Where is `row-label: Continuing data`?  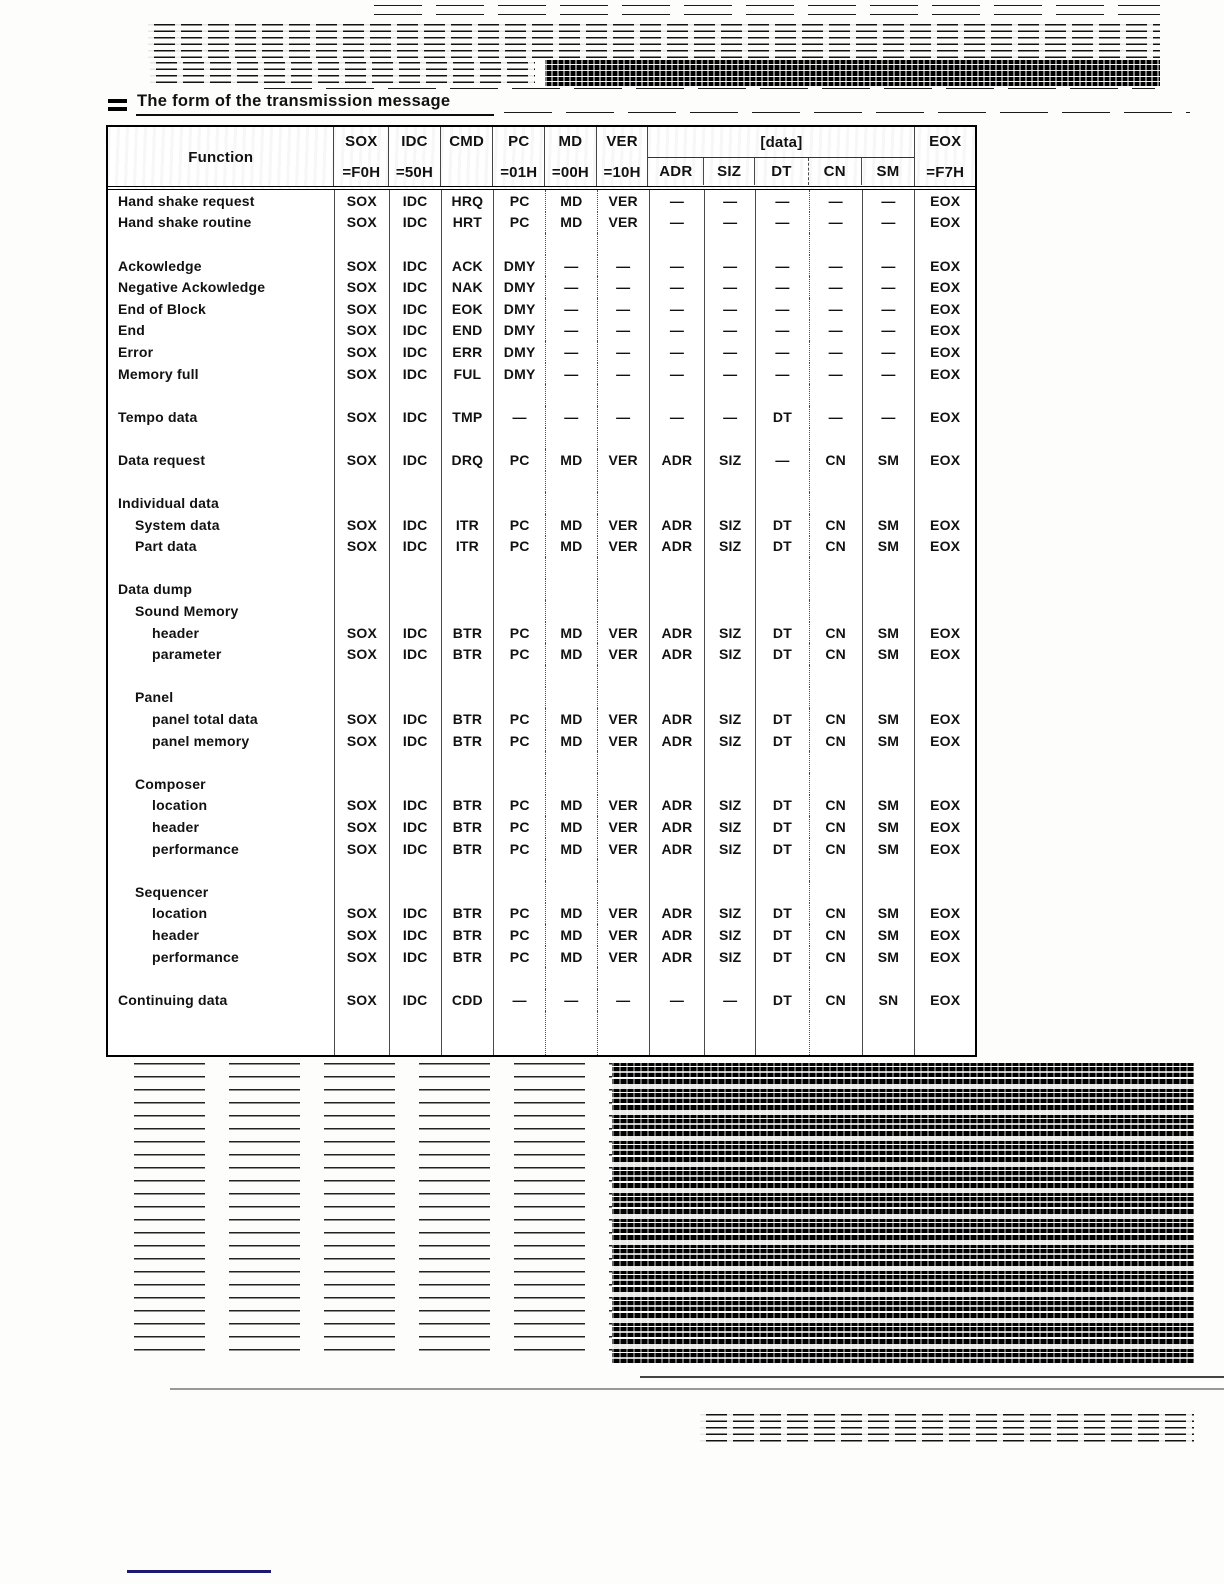 row-label: Continuing data is located at coordinates (221, 999).